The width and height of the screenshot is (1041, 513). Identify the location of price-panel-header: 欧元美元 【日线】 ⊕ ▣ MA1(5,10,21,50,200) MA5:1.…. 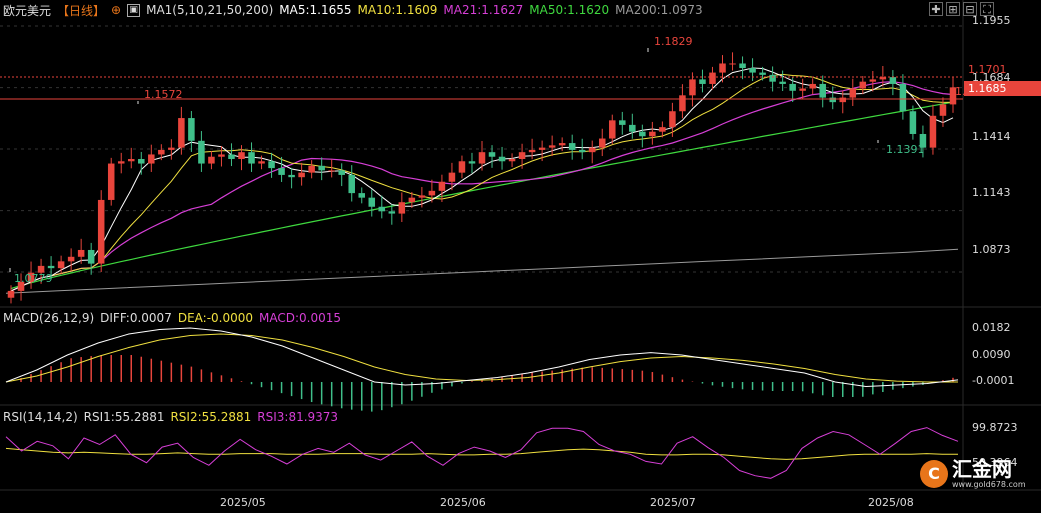
(353, 10).